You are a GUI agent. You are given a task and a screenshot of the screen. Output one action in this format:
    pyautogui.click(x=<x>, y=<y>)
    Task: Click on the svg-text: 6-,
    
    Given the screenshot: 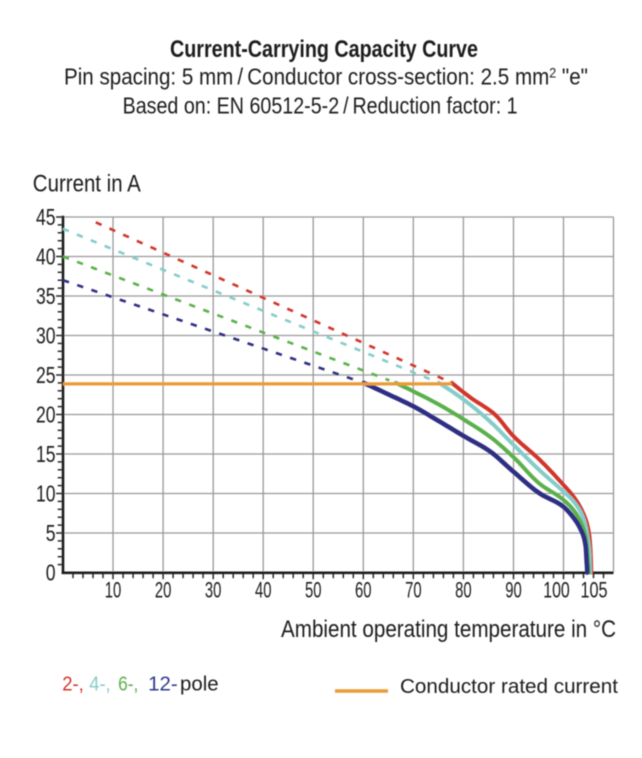 What is the action you would take?
    pyautogui.click(x=128, y=685)
    